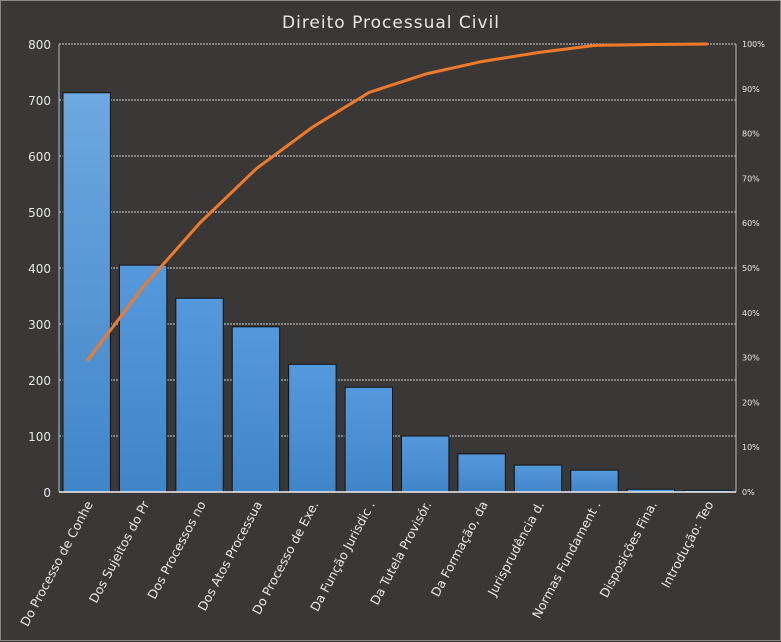  I want to click on x-tick-label: Da Formação, da, so click(459, 548).